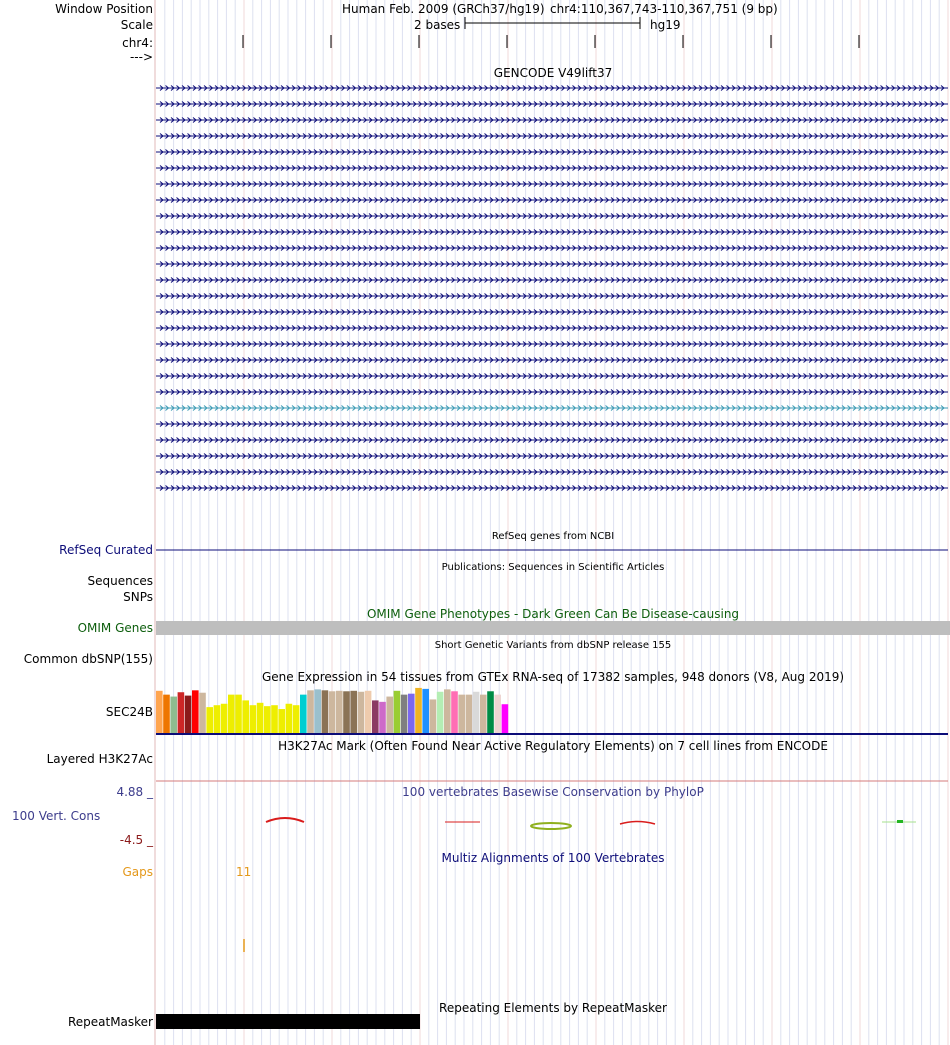  What do you see at coordinates (56, 816) in the screenshot?
I see `phylop-track-label: 100 Vert. Cons` at bounding box center [56, 816].